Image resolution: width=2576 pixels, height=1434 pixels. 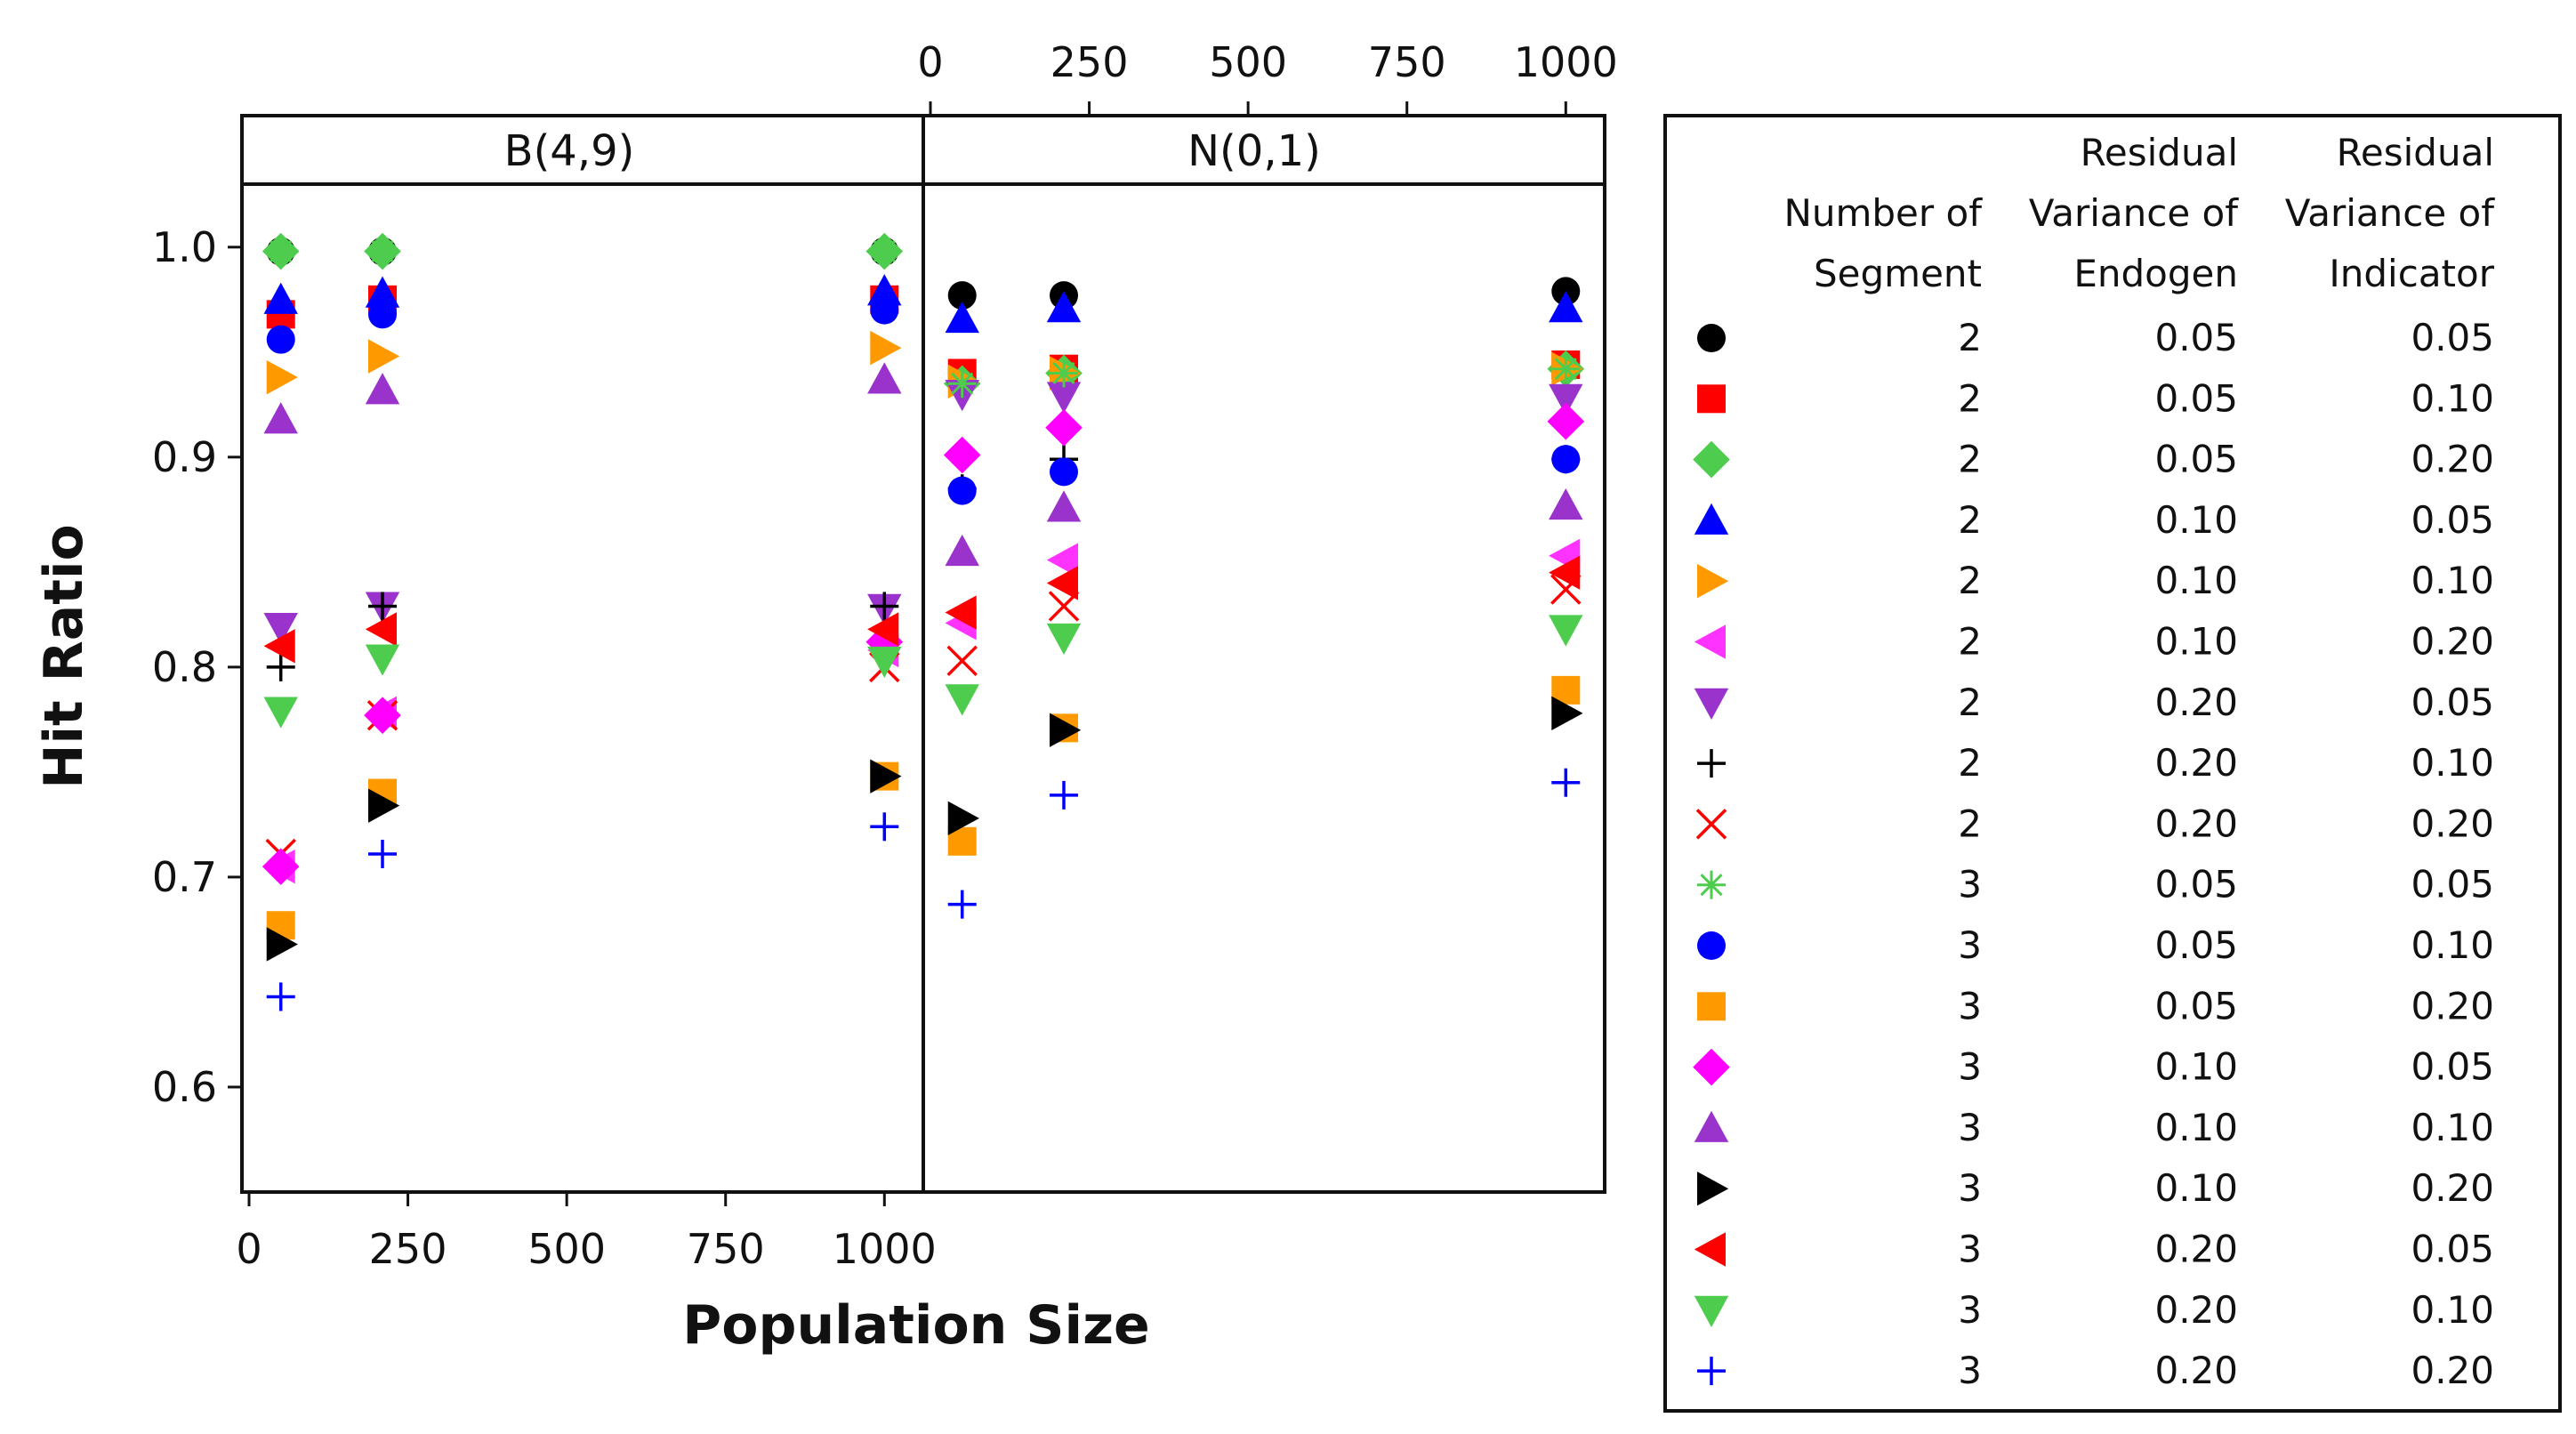 I want to click on legend-header-indicator-1: Residual, so click(x=2415, y=152).